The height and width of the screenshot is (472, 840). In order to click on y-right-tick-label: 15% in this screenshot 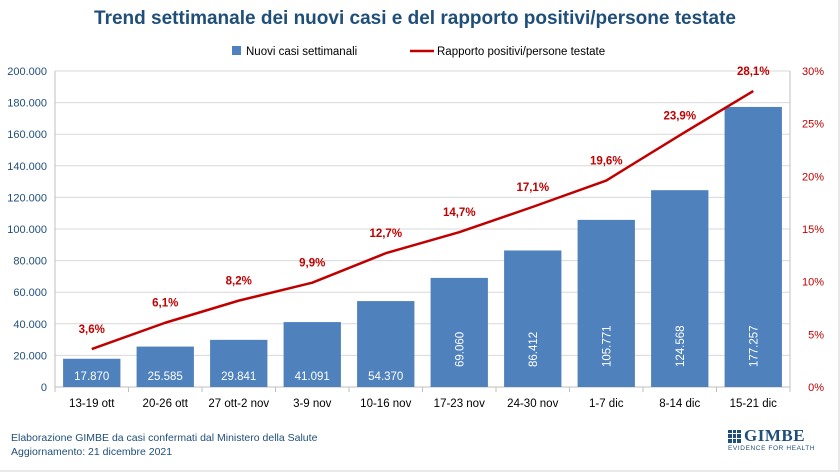, I will do `click(813, 230)`.